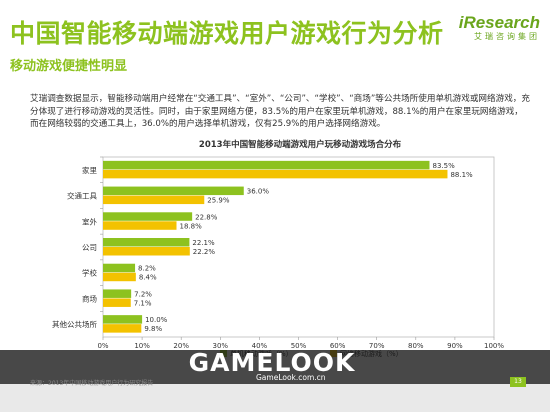  What do you see at coordinates (338, 346) in the screenshot?
I see `x-tick-label: 60%` at bounding box center [338, 346].